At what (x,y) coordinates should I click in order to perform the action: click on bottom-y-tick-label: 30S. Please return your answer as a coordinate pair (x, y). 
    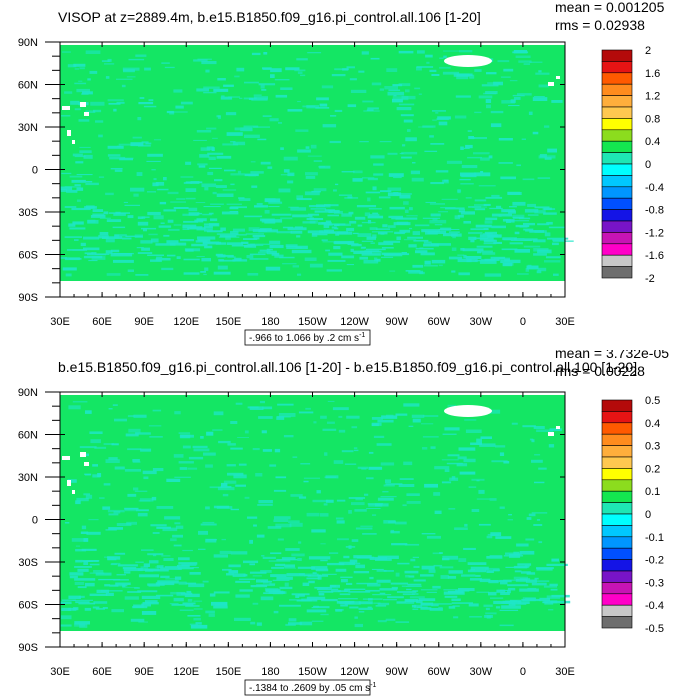
    Looking at the image, I should click on (28, 563).